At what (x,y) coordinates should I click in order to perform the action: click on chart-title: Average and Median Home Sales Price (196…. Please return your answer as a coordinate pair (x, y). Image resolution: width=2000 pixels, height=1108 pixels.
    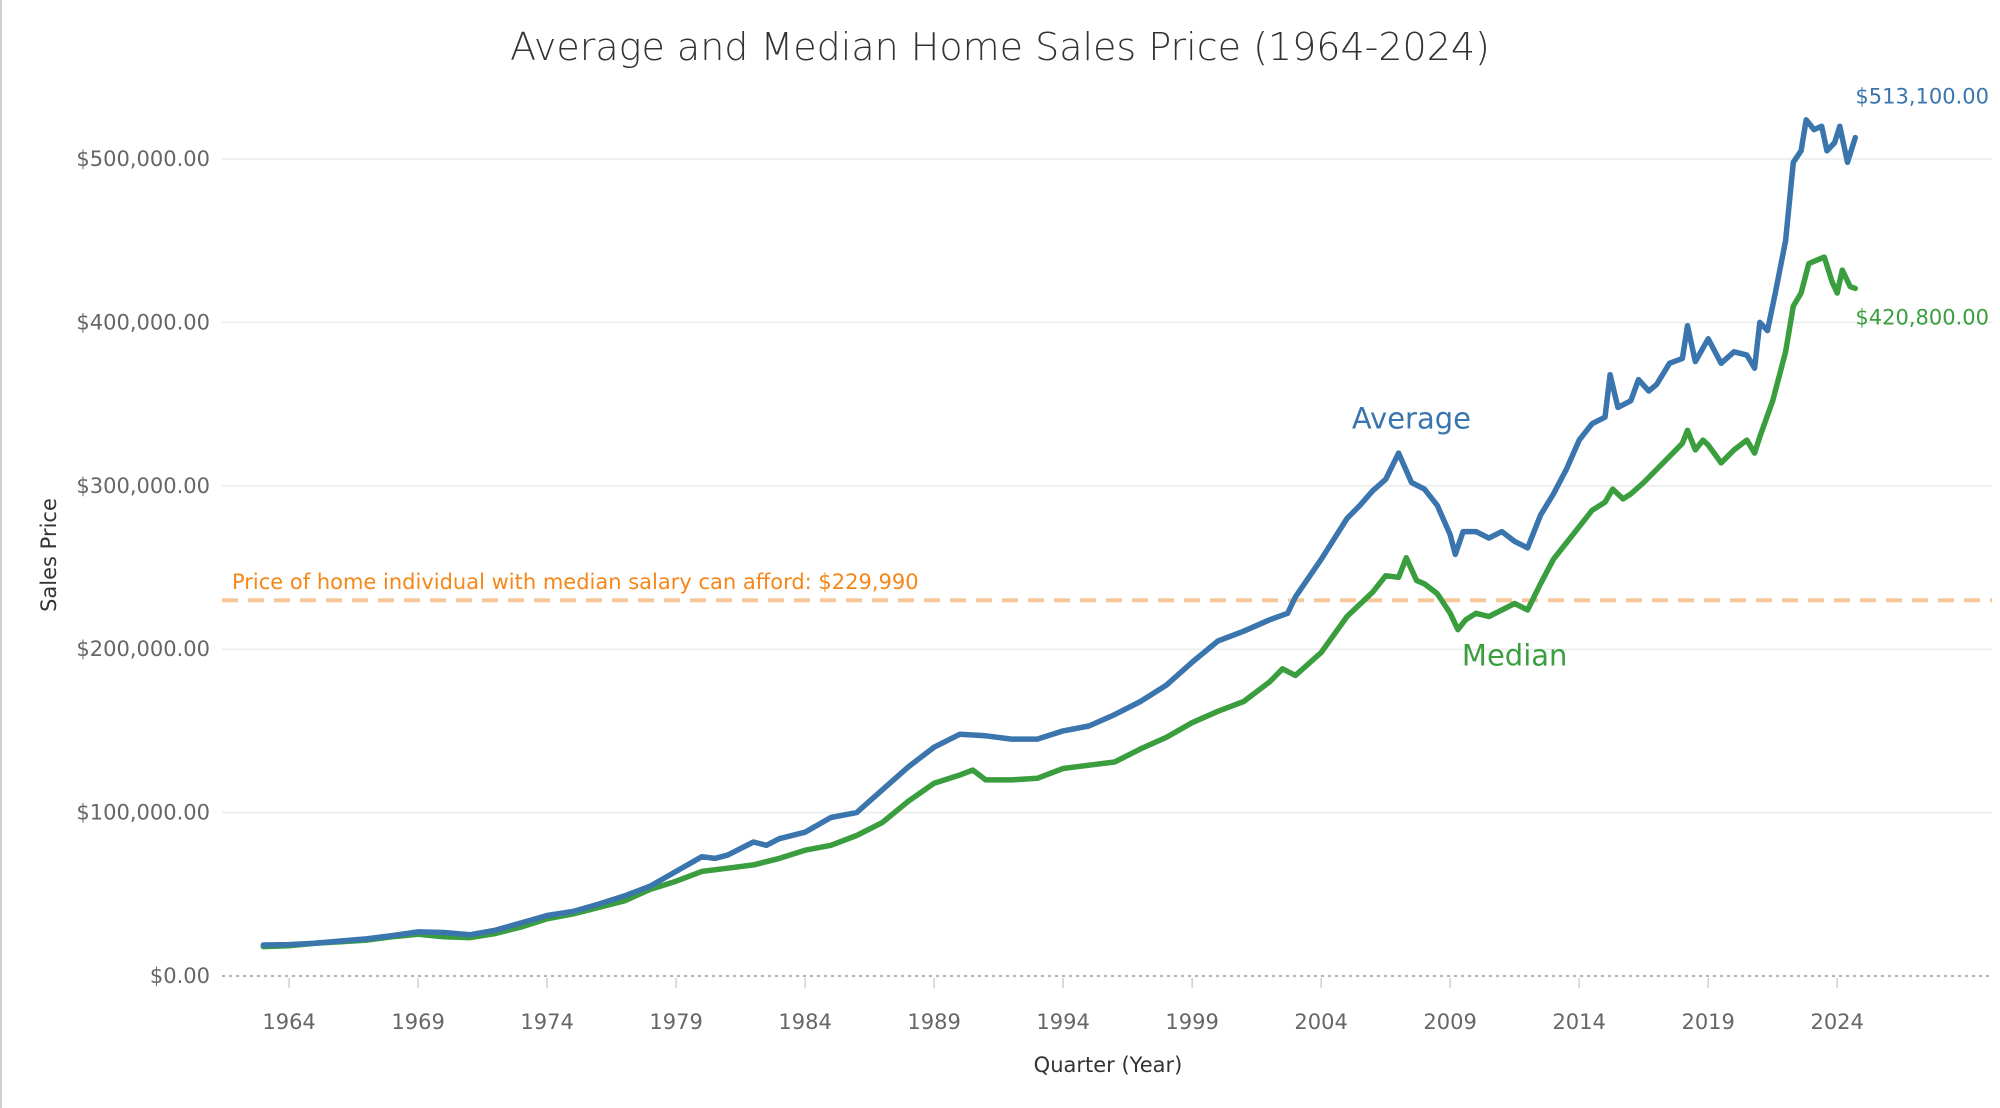
    Looking at the image, I should click on (1000, 47).